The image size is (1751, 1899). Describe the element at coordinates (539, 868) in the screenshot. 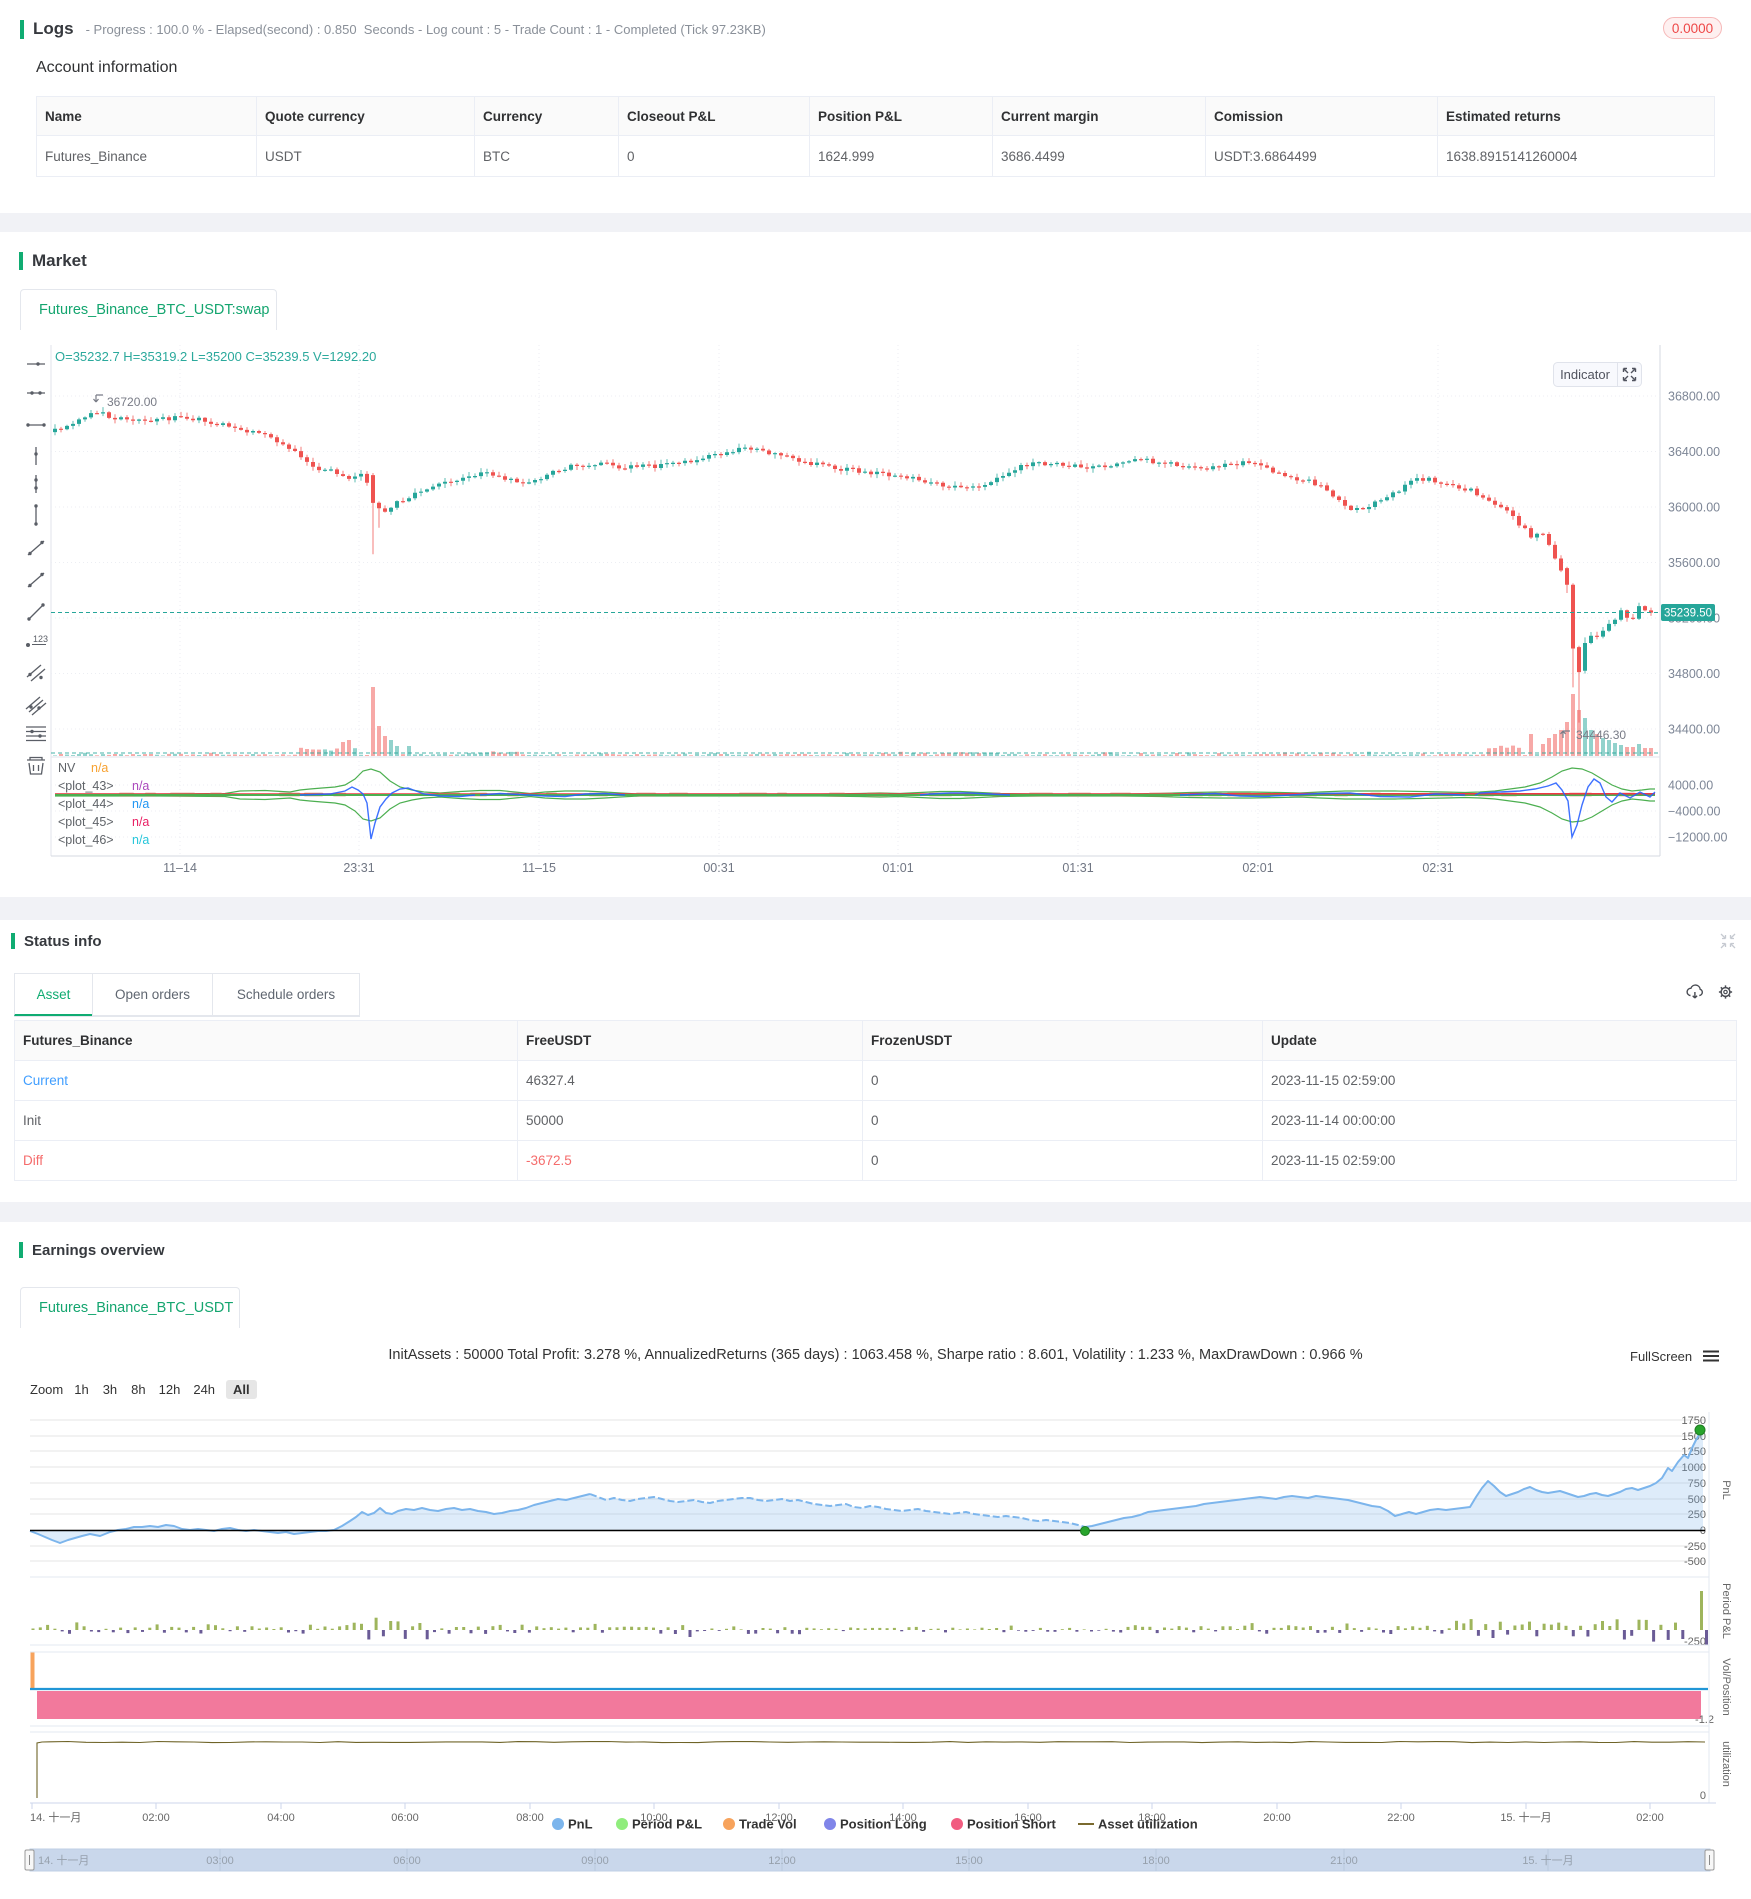

I see `svg-text: 11–15` at that location.